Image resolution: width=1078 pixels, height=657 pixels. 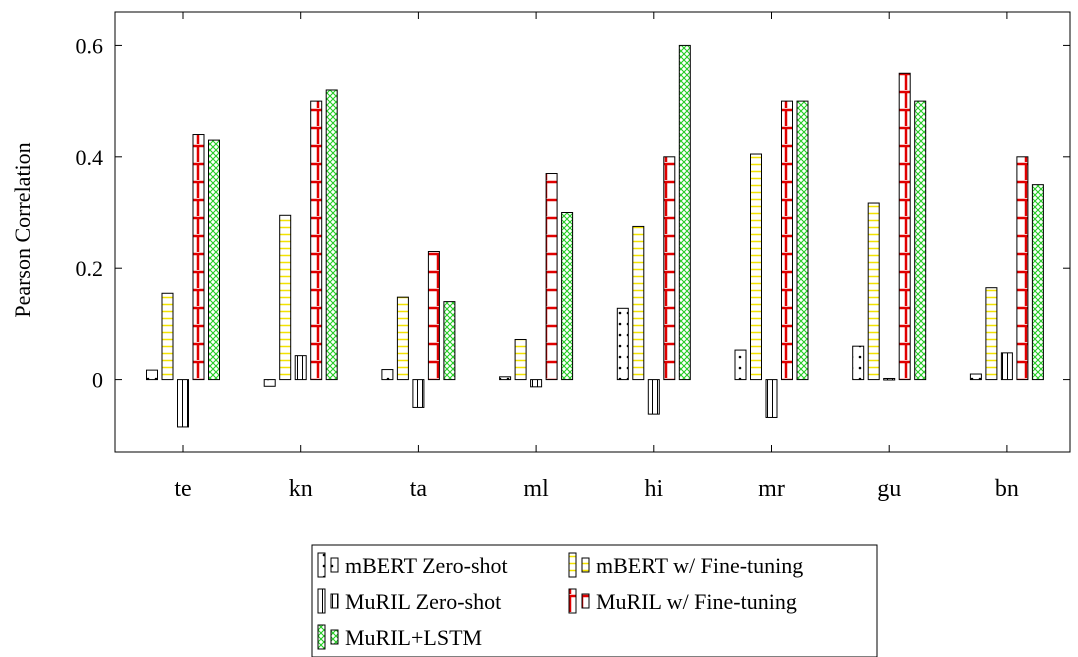 What do you see at coordinates (182, 489) in the screenshot?
I see `x-tick-label: te` at bounding box center [182, 489].